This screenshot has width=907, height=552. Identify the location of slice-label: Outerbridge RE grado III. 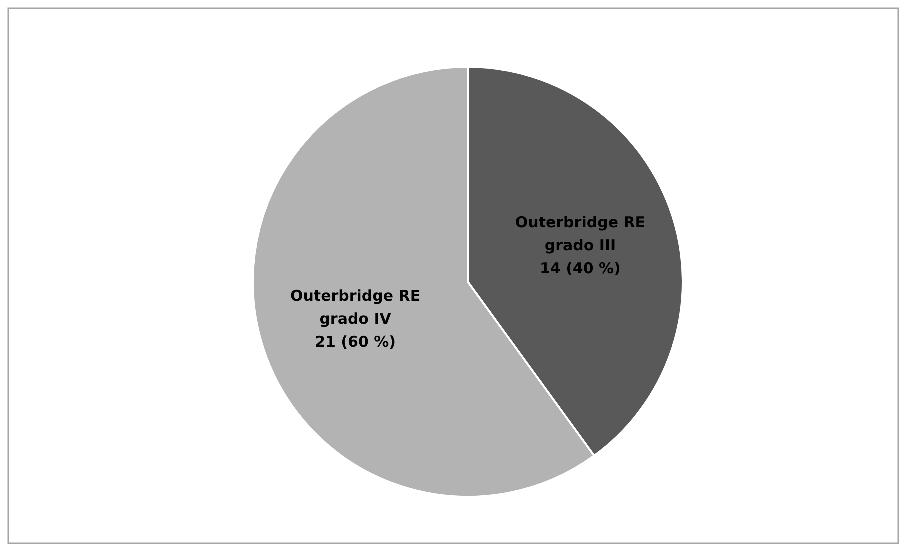
(580, 234).